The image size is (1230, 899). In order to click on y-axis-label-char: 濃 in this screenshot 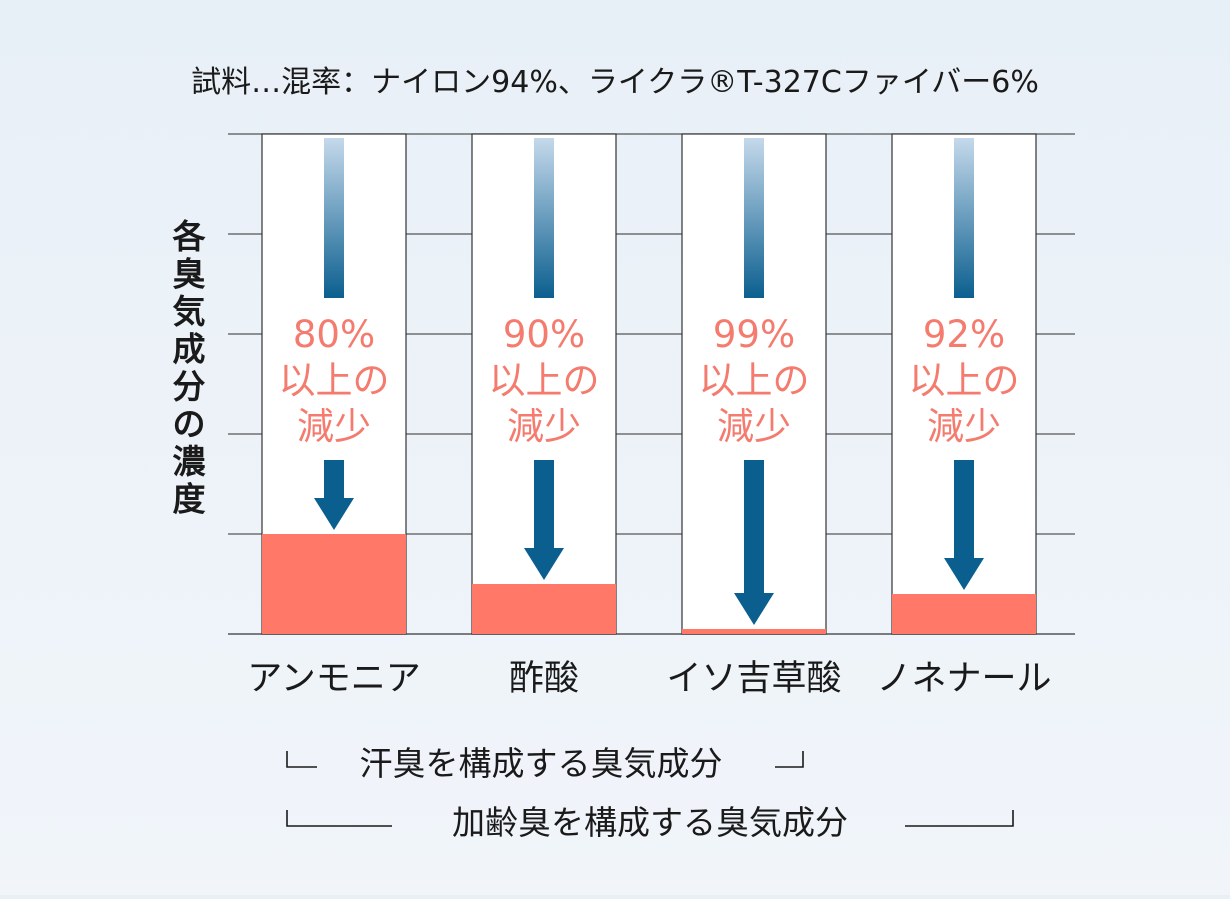, I will do `click(190, 461)`.